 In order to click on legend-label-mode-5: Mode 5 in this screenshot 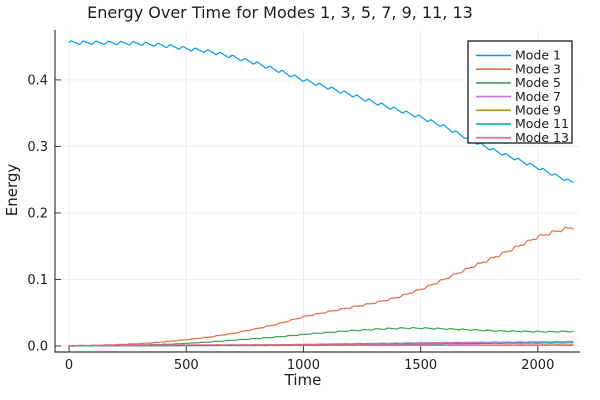, I will do `click(538, 82)`.